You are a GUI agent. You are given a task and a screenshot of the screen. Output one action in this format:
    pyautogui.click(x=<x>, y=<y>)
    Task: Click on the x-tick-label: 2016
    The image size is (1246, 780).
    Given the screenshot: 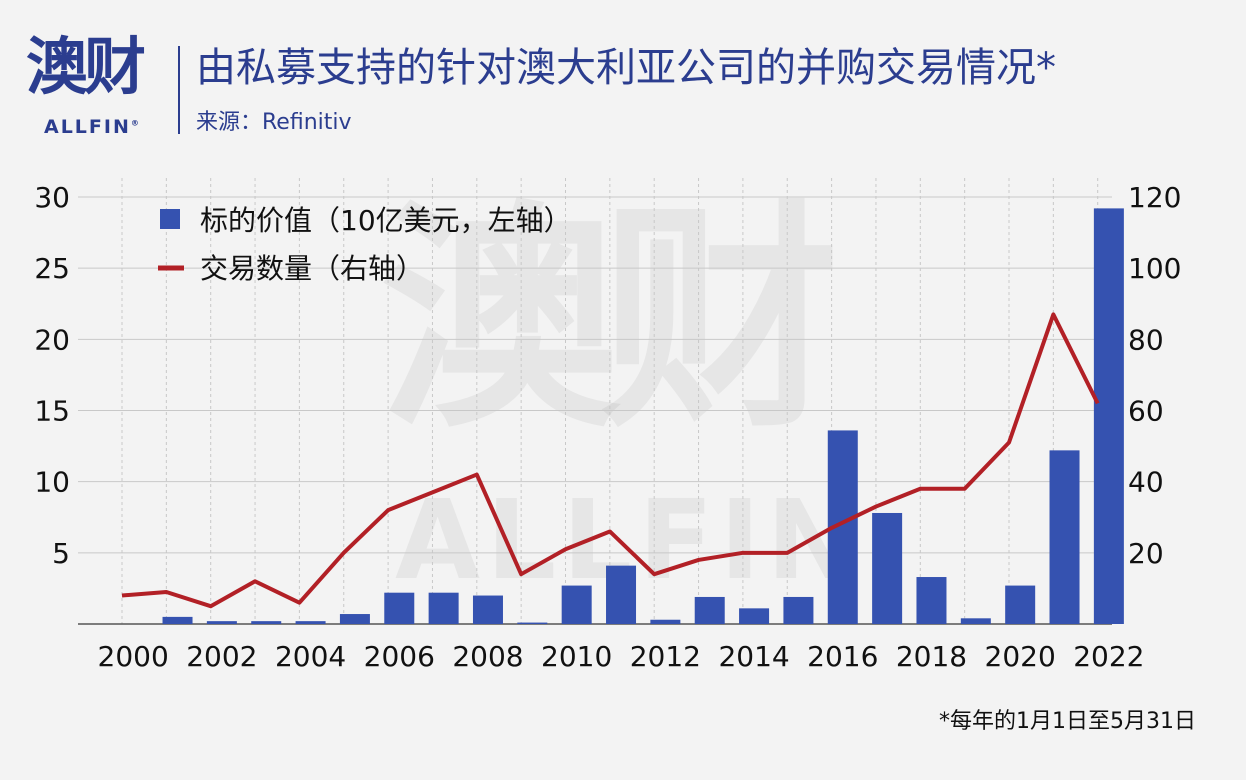 What is the action you would take?
    pyautogui.click(x=842, y=656)
    